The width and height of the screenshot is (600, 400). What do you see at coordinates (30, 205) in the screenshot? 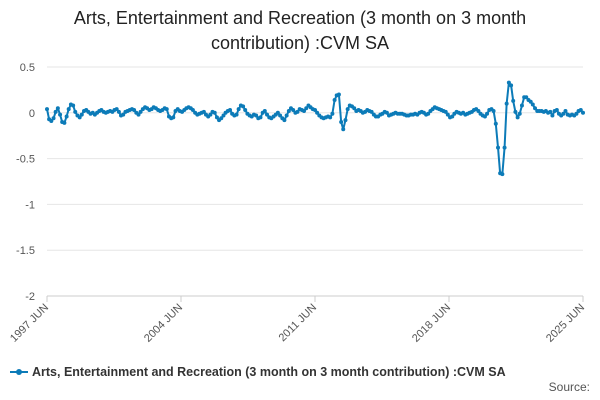
I see `y-tick-label: -1` at bounding box center [30, 205].